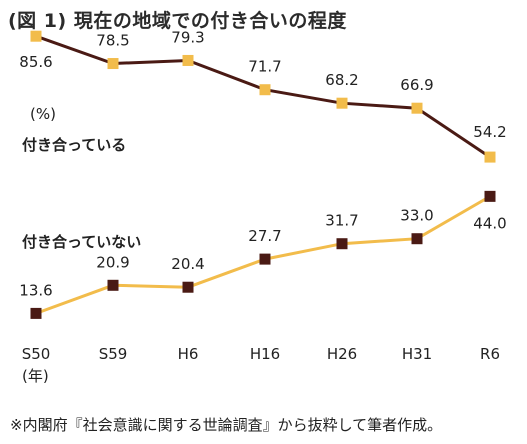 The height and width of the screenshot is (444, 527). What do you see at coordinates (341, 221) in the screenshot?
I see `data-label-not_associated-H26: 31.7` at bounding box center [341, 221].